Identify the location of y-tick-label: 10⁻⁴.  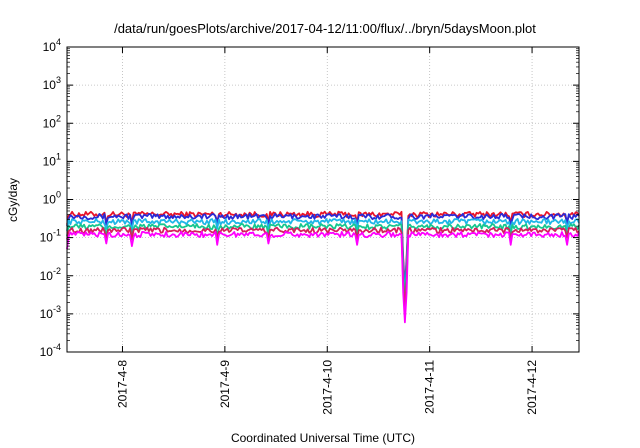
(50, 350).